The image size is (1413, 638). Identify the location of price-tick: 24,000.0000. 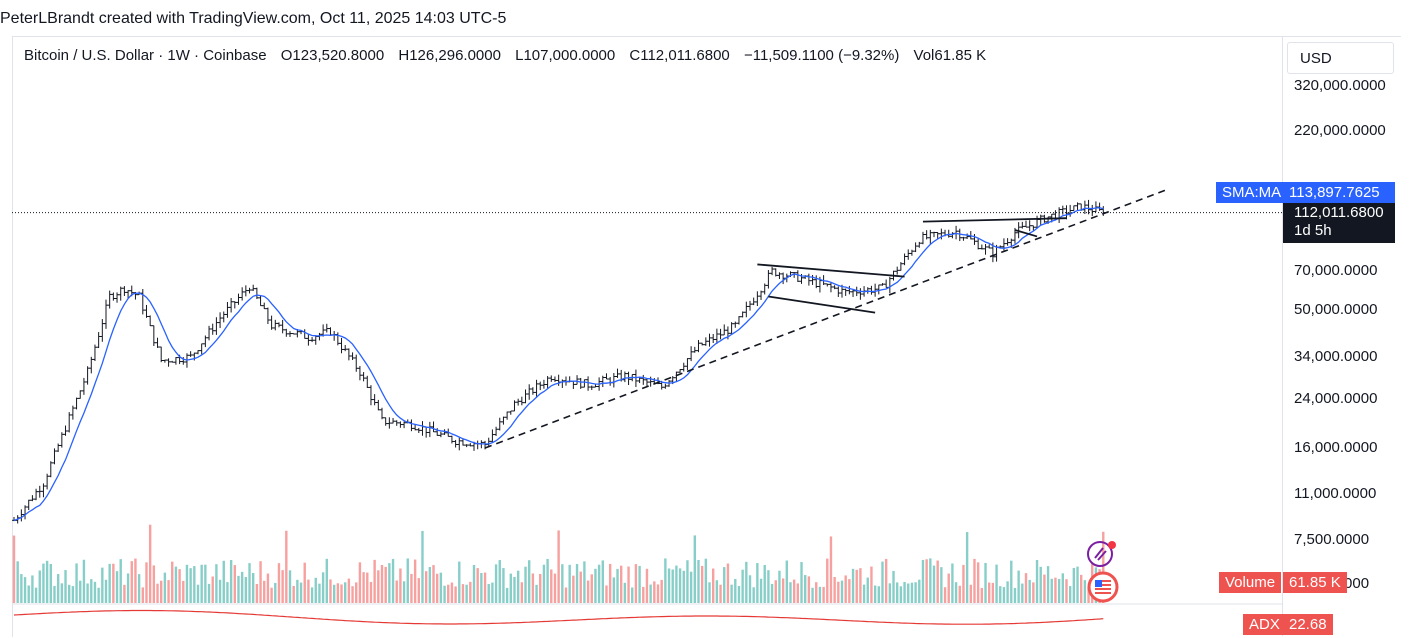
(1336, 398).